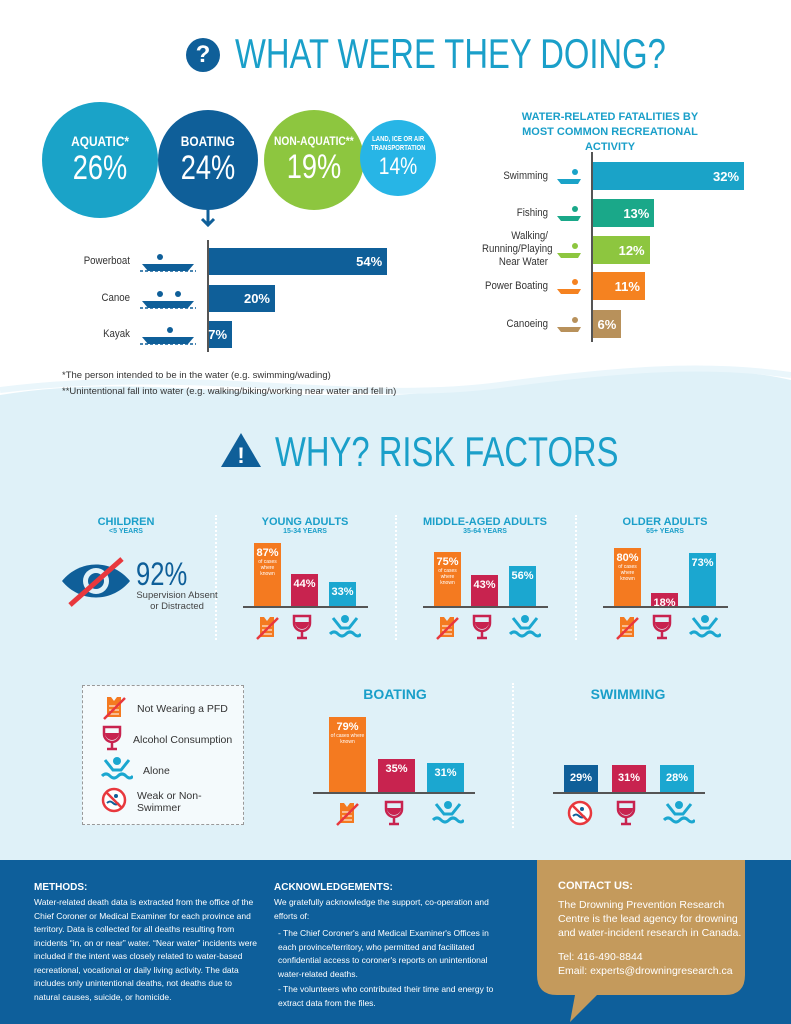 The height and width of the screenshot is (1024, 791). What do you see at coordinates (669, 176) in the screenshot?
I see `bar-activity: 32%` at bounding box center [669, 176].